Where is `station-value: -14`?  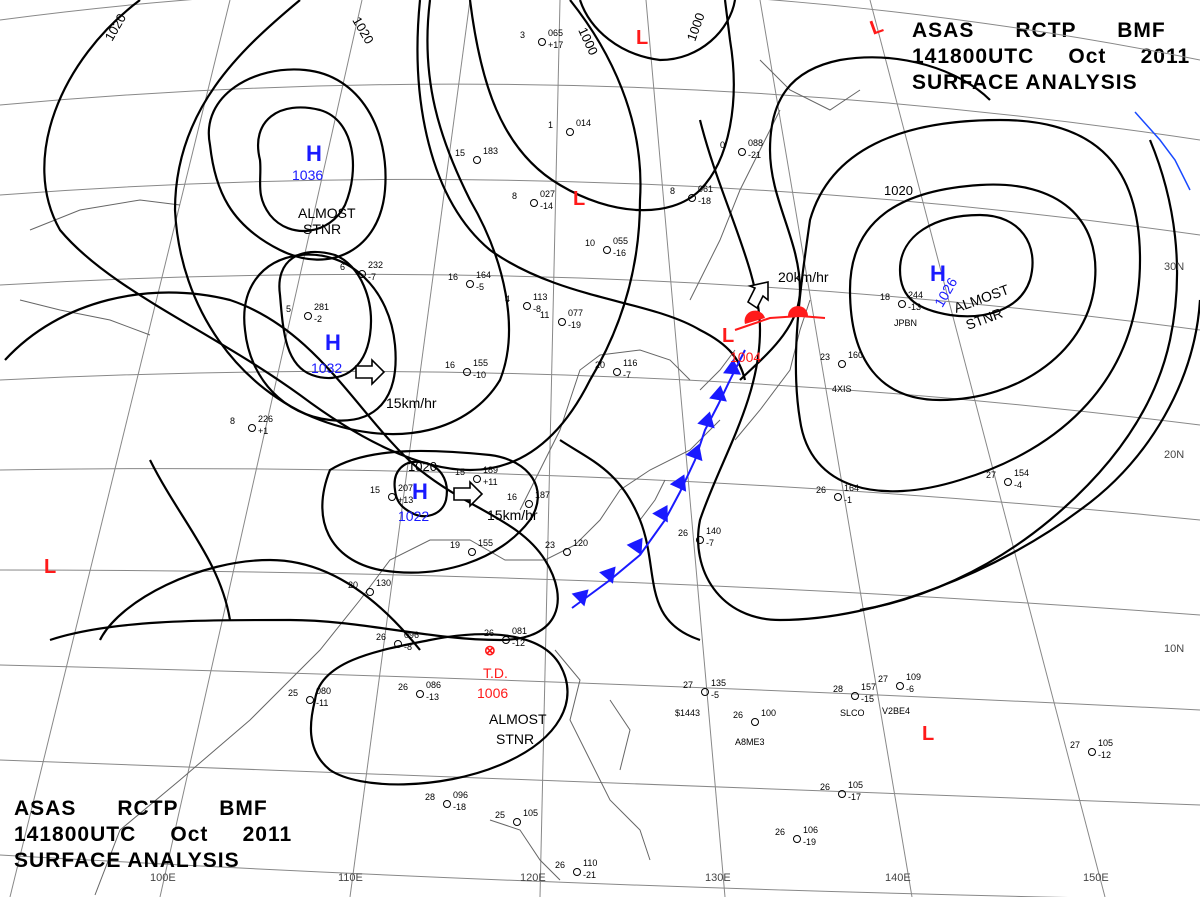 station-value: -14 is located at coordinates (546, 206).